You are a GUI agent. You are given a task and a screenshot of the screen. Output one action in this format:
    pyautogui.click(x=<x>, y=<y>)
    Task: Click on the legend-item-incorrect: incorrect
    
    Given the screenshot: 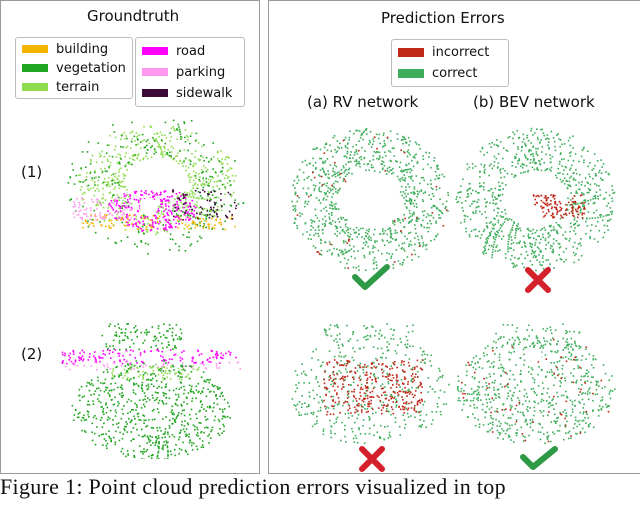 What is the action you would take?
    pyautogui.click(x=443, y=52)
    